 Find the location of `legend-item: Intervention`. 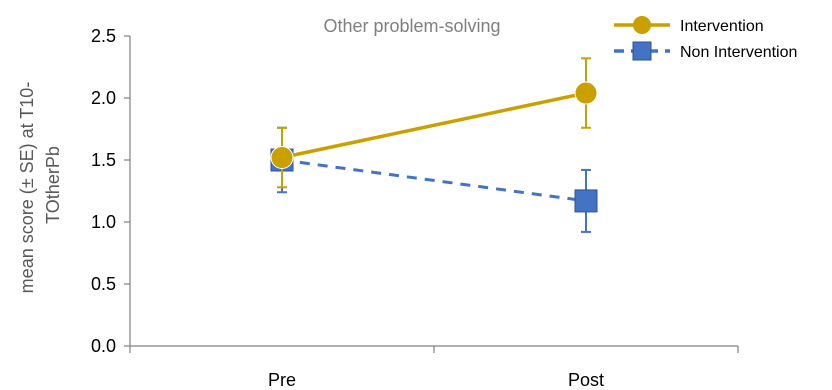

legend-item: Intervention is located at coordinates (689, 25).